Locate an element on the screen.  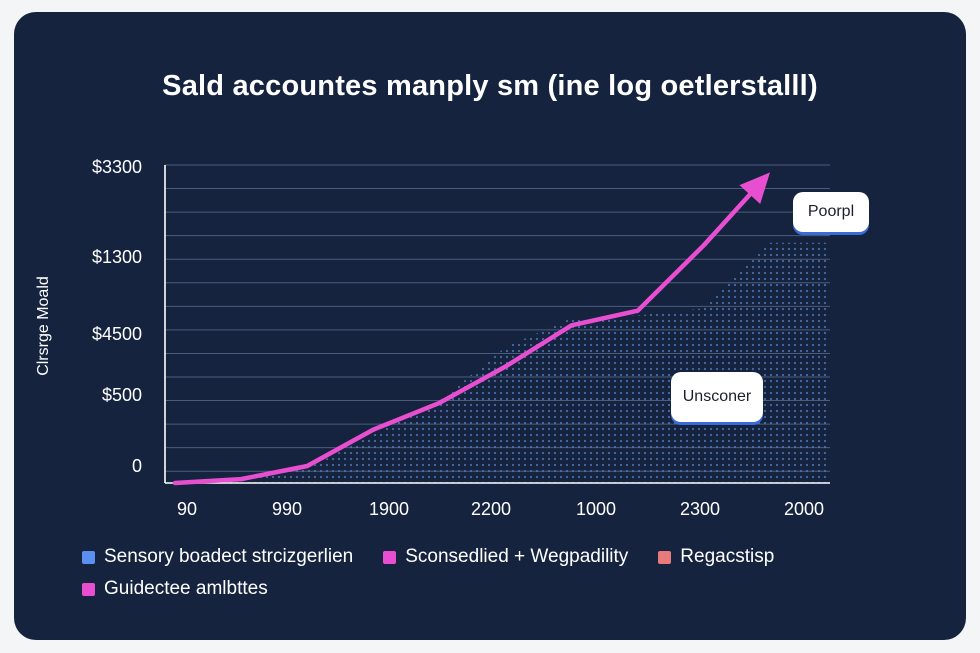
y-axis-label: Clrsrge Moald is located at coordinates (43, 326).